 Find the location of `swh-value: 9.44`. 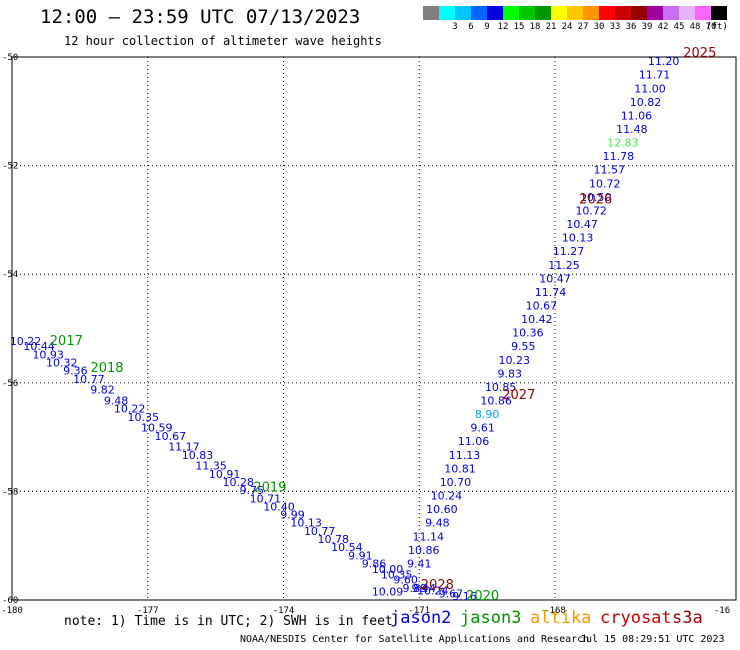

swh-value: 9.44 is located at coordinates (424, 588).